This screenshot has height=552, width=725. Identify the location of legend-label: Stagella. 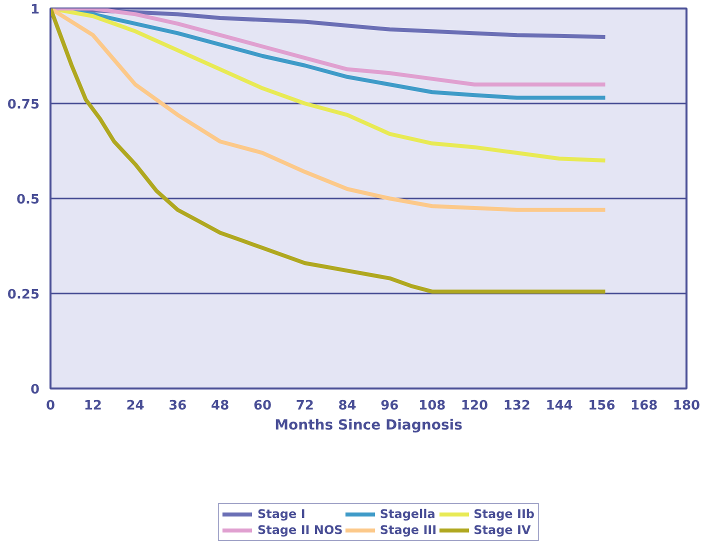
(408, 514).